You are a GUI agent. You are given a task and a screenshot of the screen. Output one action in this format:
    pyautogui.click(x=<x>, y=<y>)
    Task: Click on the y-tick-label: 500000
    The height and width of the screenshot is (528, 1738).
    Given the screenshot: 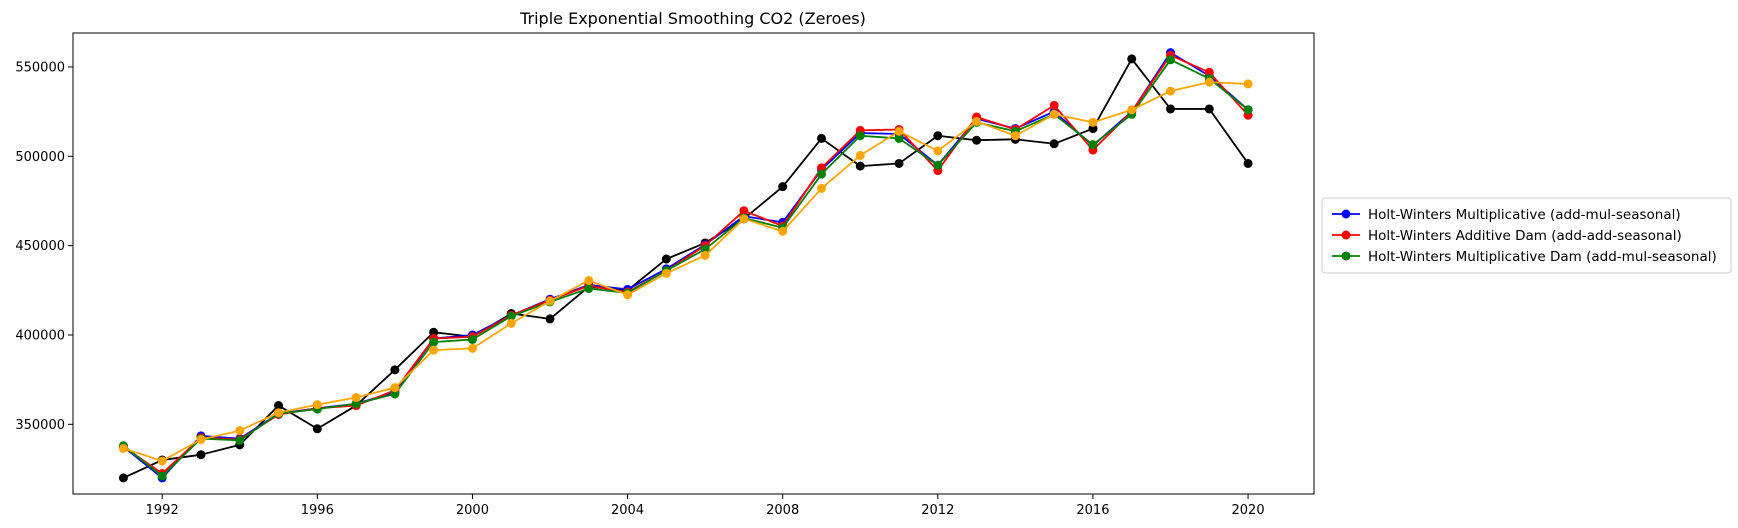 What is the action you would take?
    pyautogui.click(x=40, y=157)
    